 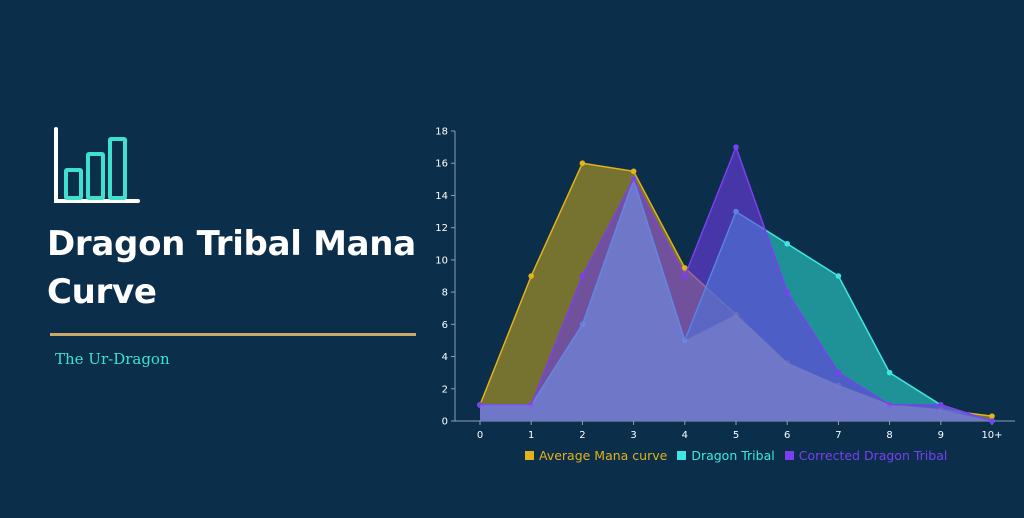 I want to click on legend-label: Corrected Dragon Tribal, so click(x=873, y=455).